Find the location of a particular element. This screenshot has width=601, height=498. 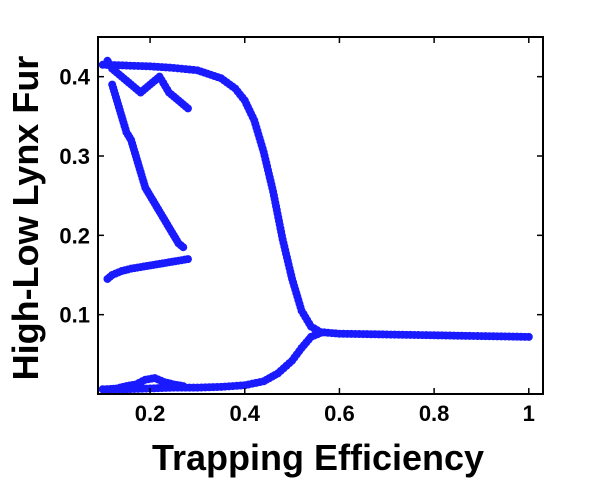

x-tick-label: 1 is located at coordinates (529, 413).